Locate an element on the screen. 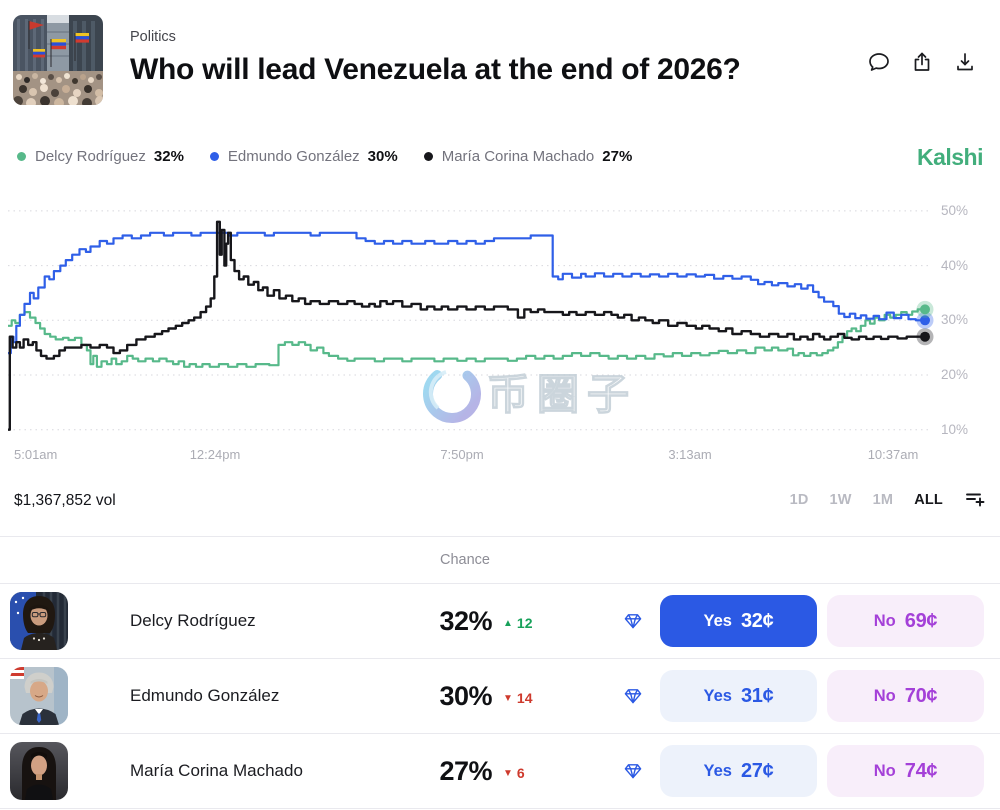 The width and height of the screenshot is (1000, 810). crowd-flags-illustration is located at coordinates (58, 60).